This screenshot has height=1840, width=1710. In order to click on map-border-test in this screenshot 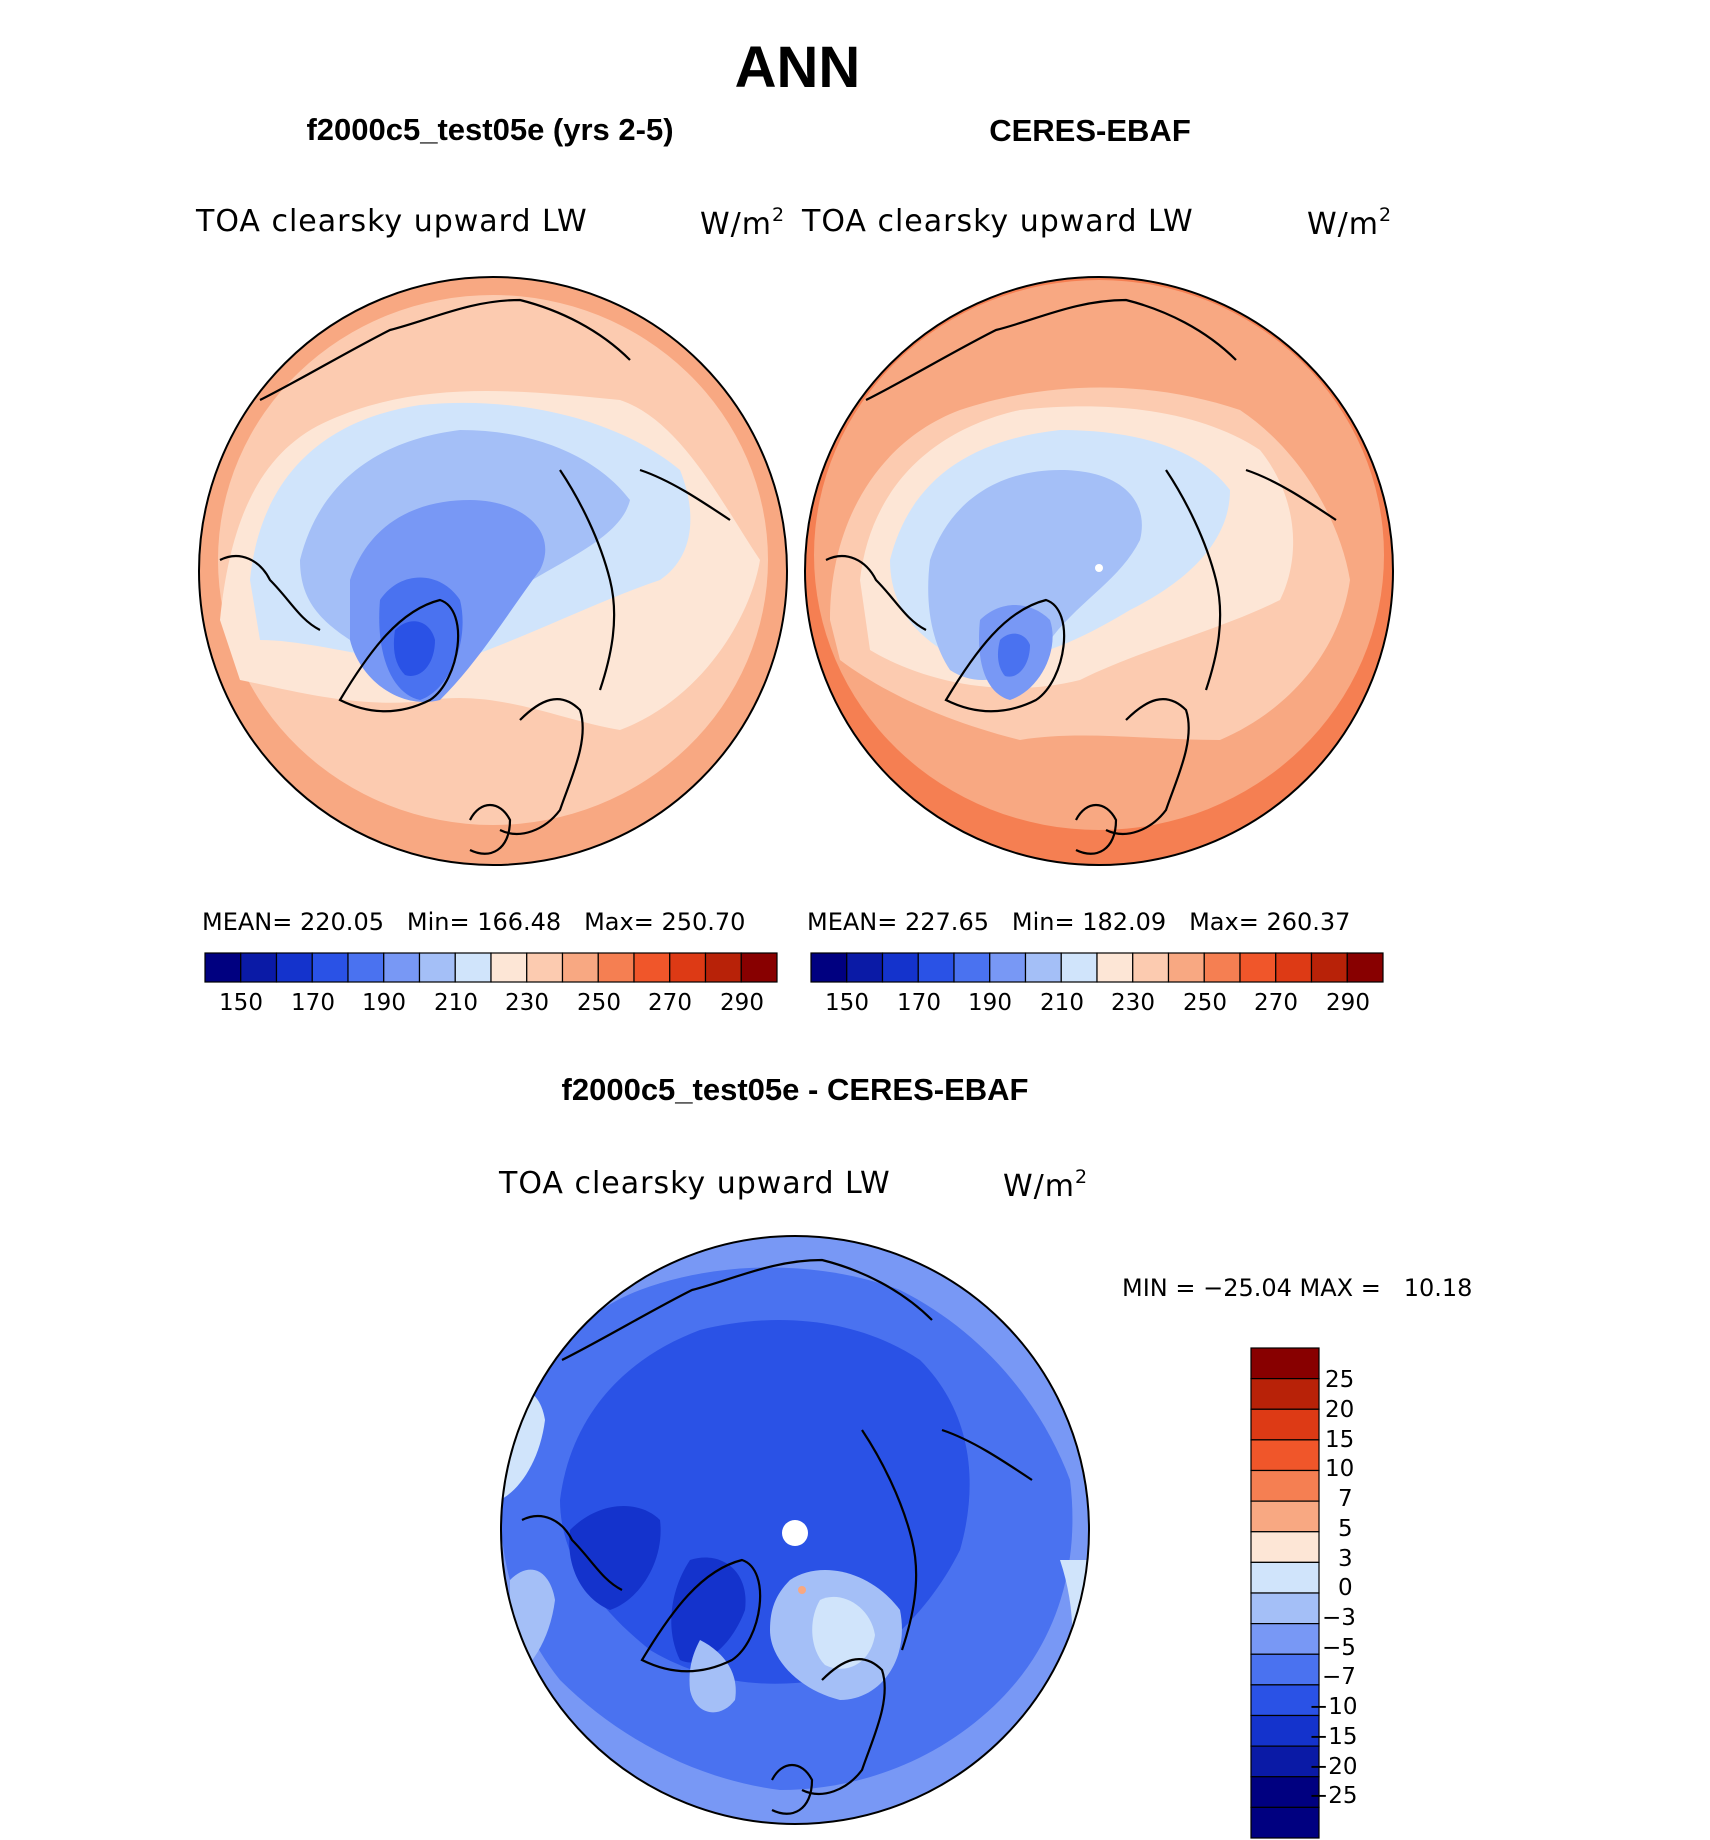, I will do `click(493, 571)`.